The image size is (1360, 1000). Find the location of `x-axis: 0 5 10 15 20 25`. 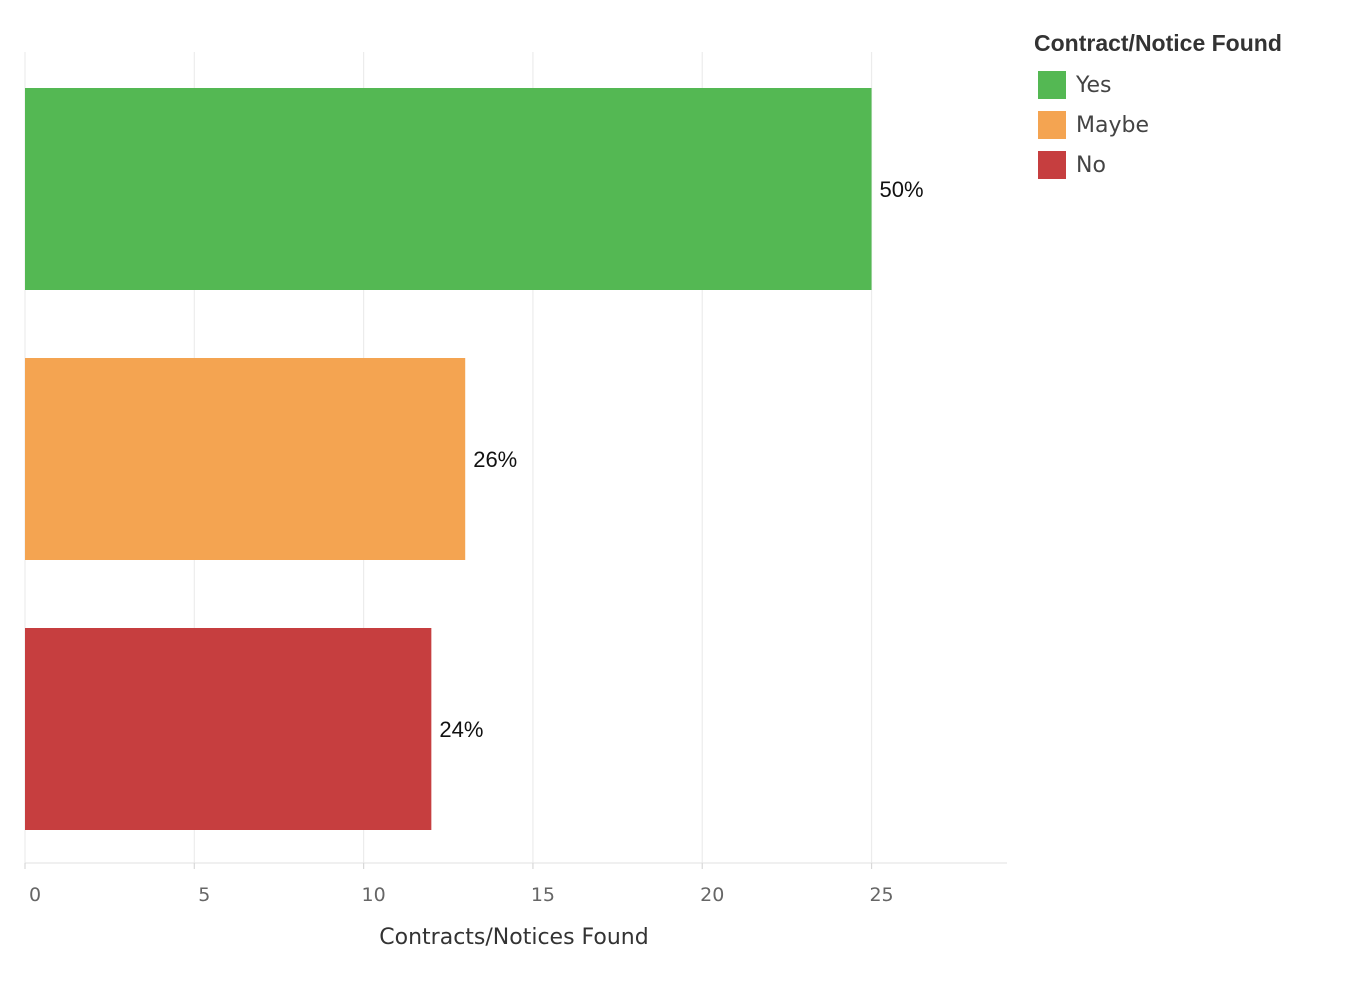

x-axis: 0 5 10 15 20 25 is located at coordinates (515, 884).